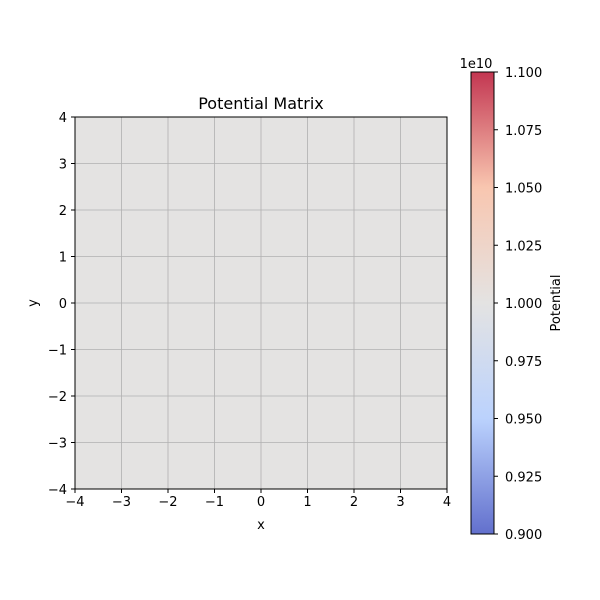 The image size is (600, 600). What do you see at coordinates (167, 502) in the screenshot?
I see `x-tick-label: −2` at bounding box center [167, 502].